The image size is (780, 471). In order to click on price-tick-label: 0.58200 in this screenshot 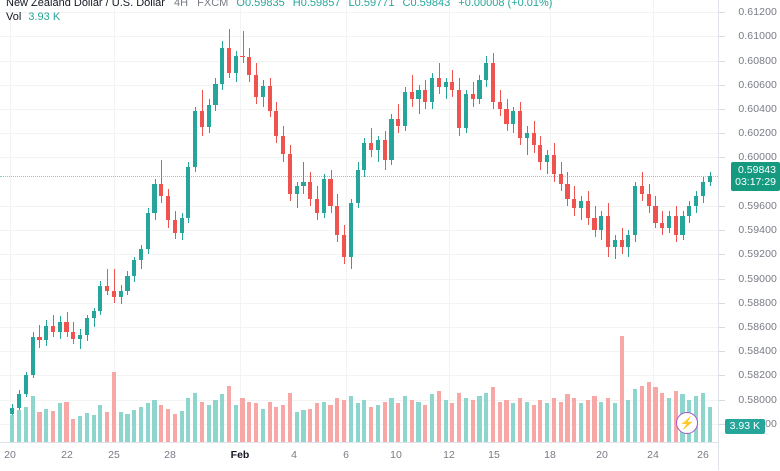, I will do `click(757, 375)`.